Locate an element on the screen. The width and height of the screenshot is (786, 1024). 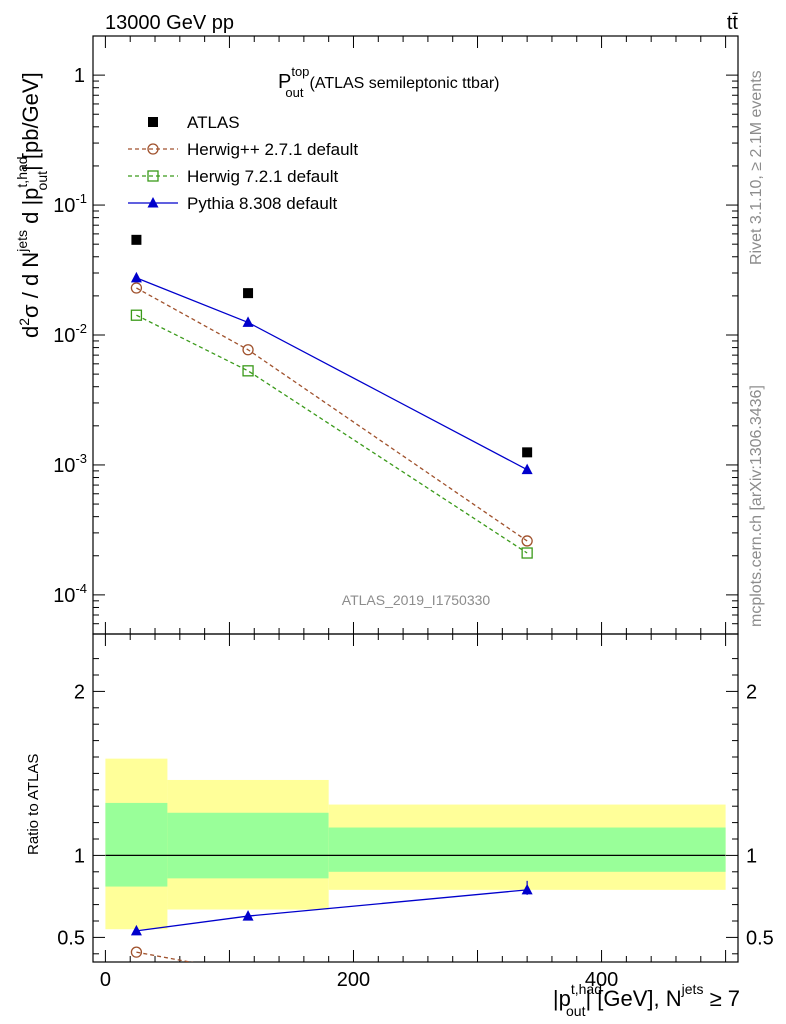
y-tick-label: 10⁻³ is located at coordinates (70, 464).